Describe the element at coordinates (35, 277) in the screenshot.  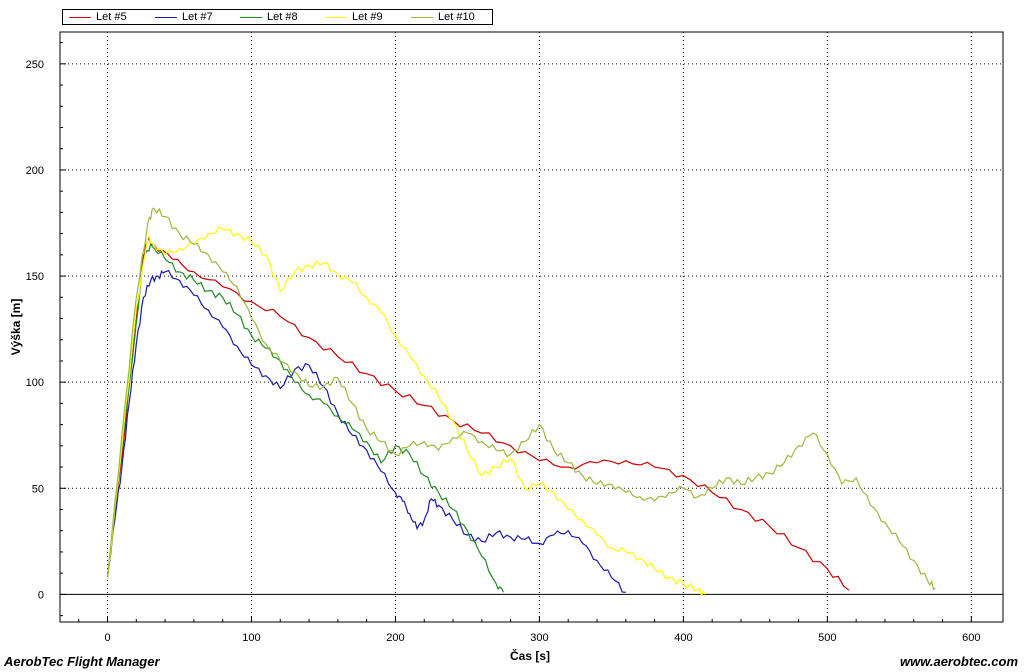
I see `y-tick-label: 150` at that location.